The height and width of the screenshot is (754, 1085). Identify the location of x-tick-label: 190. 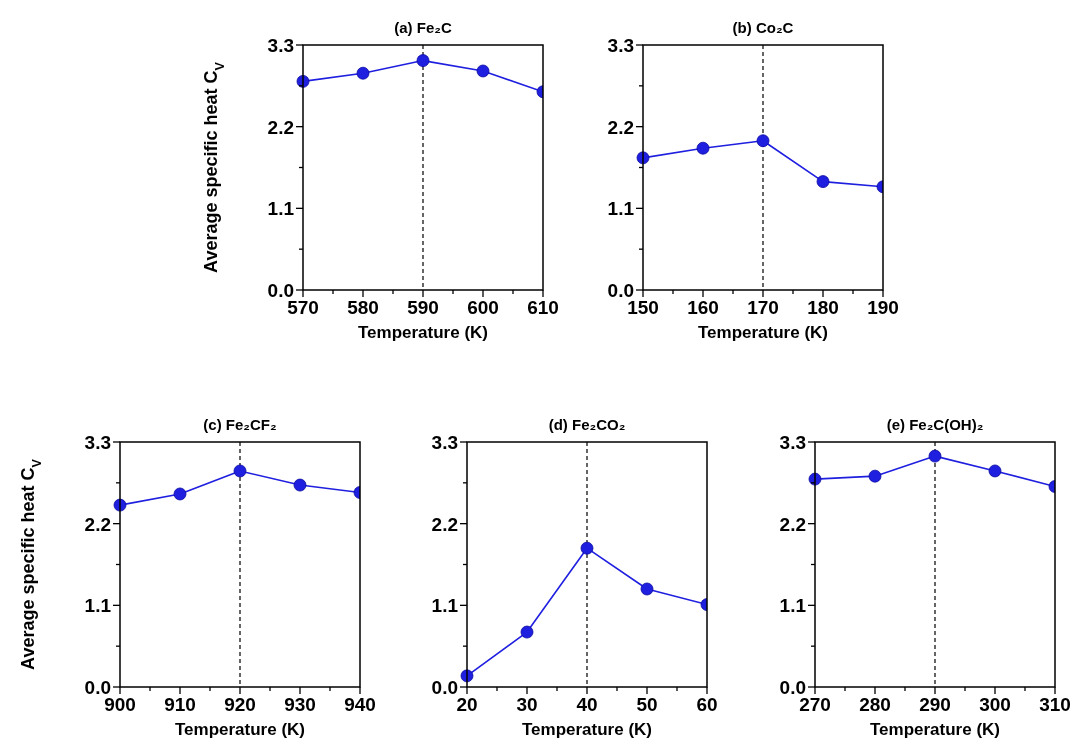
(883, 307).